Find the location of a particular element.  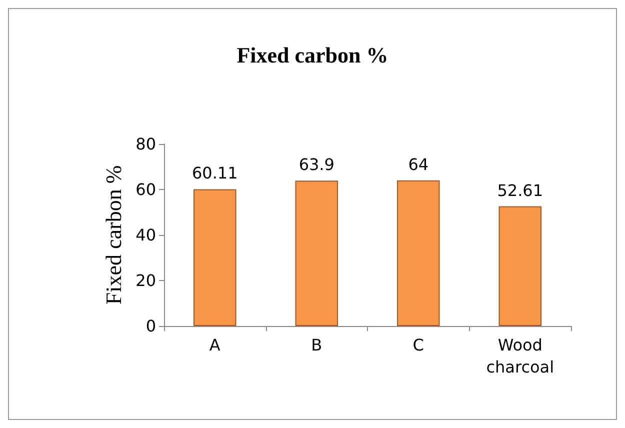

y-tick-label: 0 is located at coordinates (151, 326).